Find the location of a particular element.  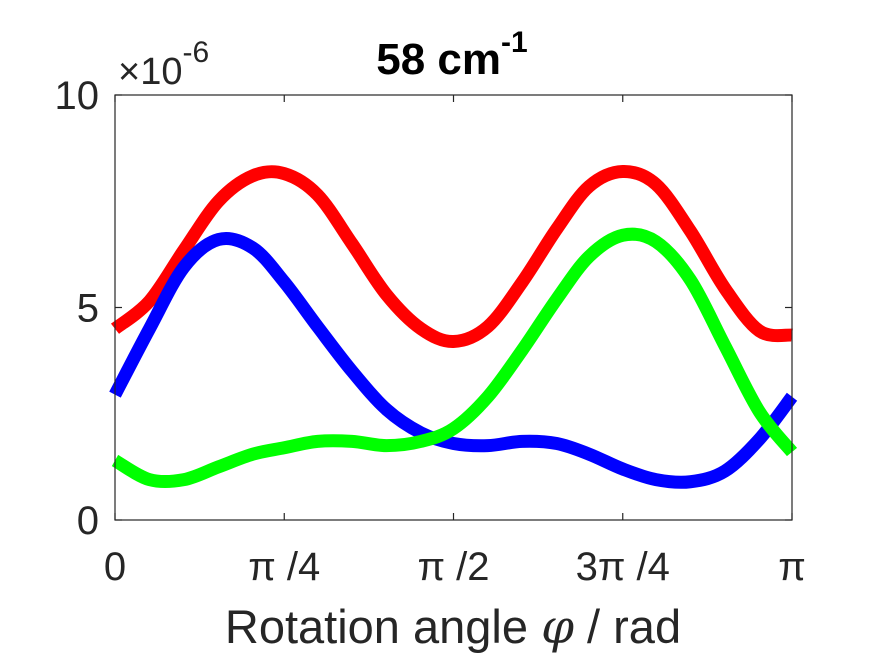

title: 58 cm-1 is located at coordinates (451, 55).